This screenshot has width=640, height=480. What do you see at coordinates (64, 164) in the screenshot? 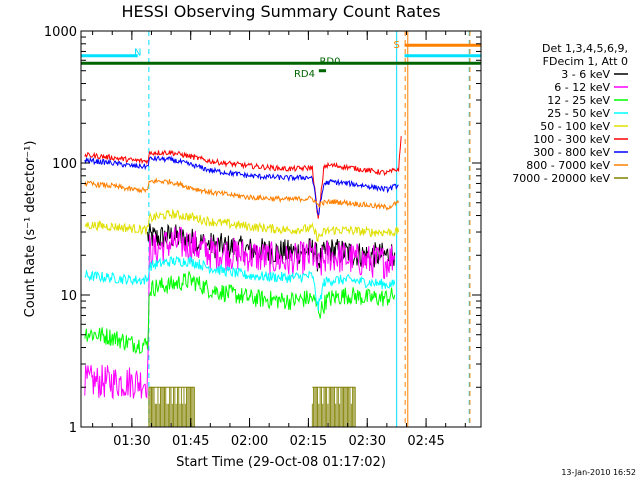
I see `y-tick-label: 100` at bounding box center [64, 164].